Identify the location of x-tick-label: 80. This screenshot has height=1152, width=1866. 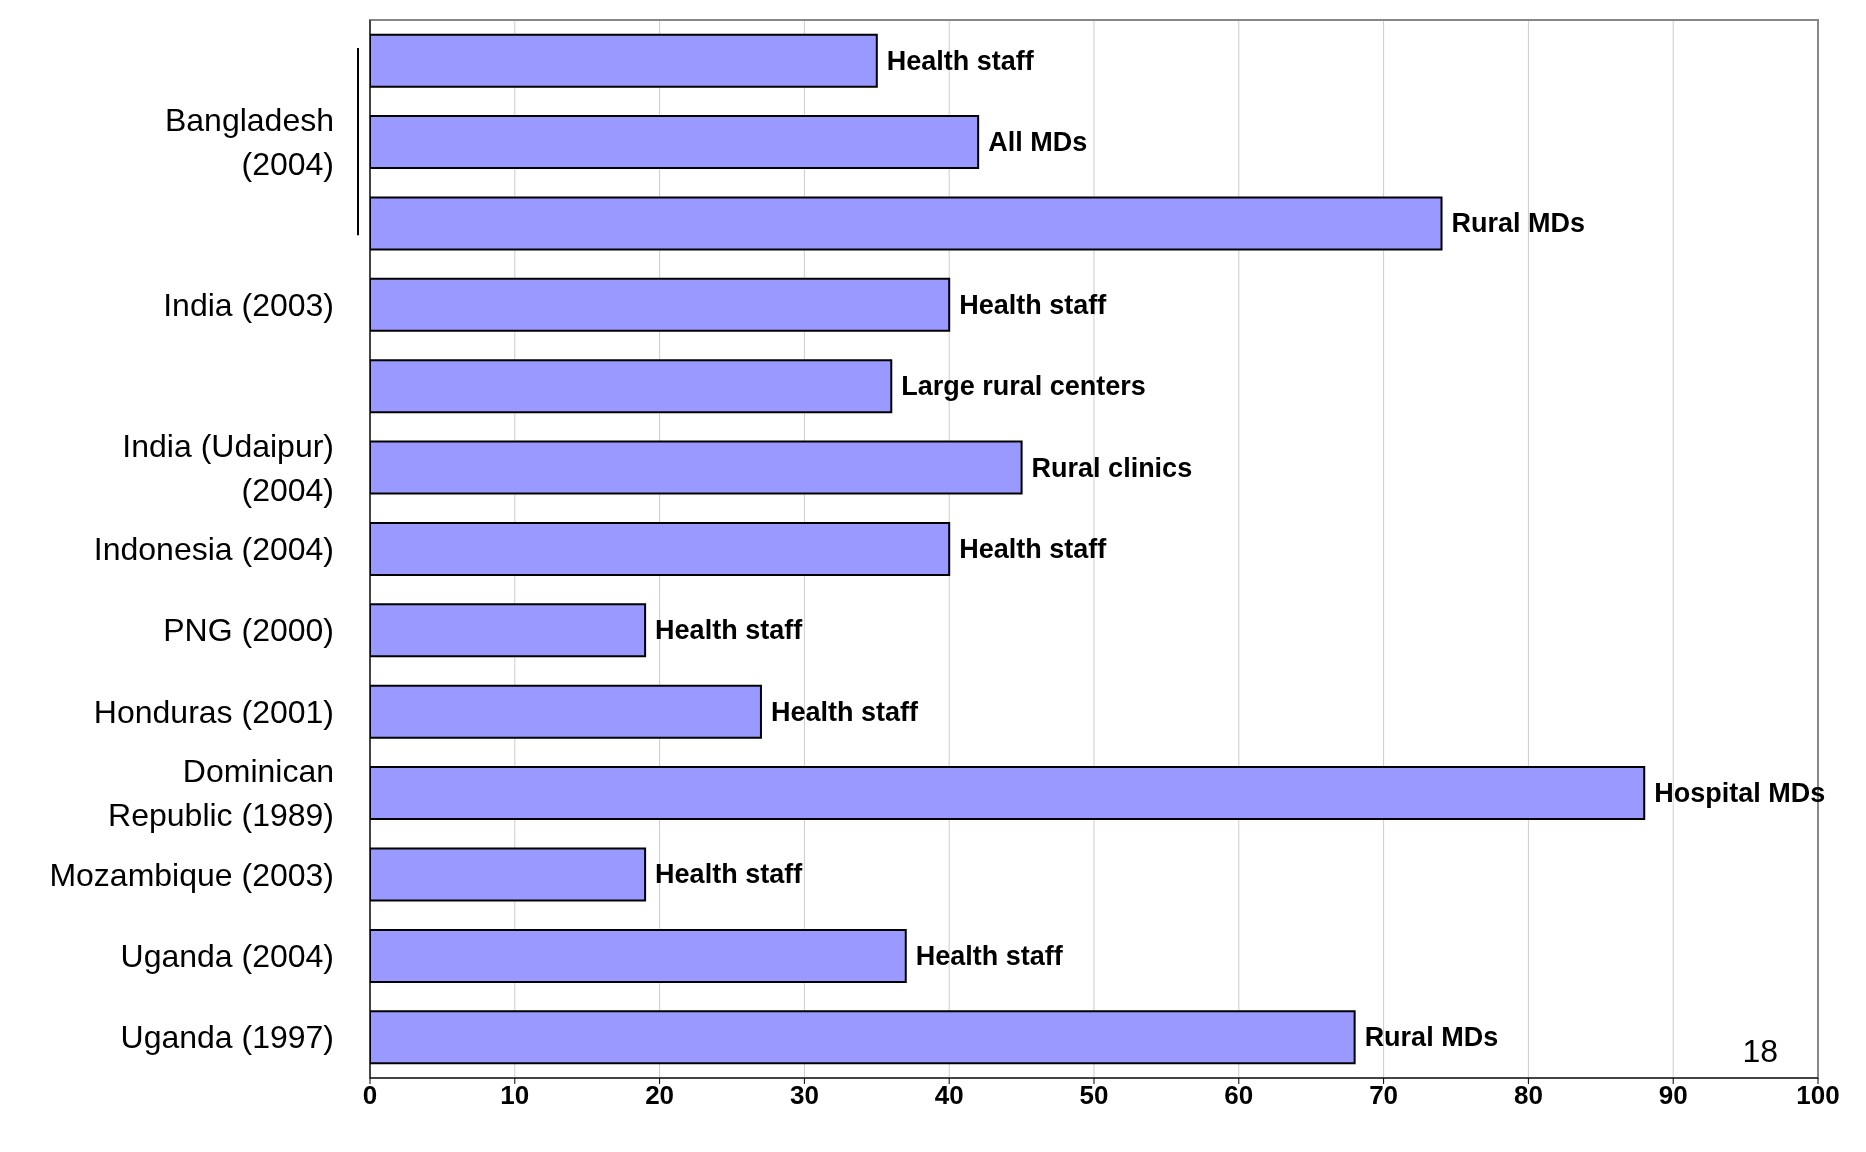
(1528, 1095).